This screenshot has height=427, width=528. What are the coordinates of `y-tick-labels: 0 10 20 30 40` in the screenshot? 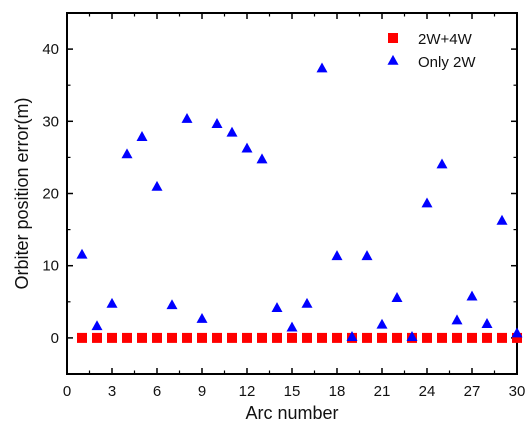 It's located at (50, 194).